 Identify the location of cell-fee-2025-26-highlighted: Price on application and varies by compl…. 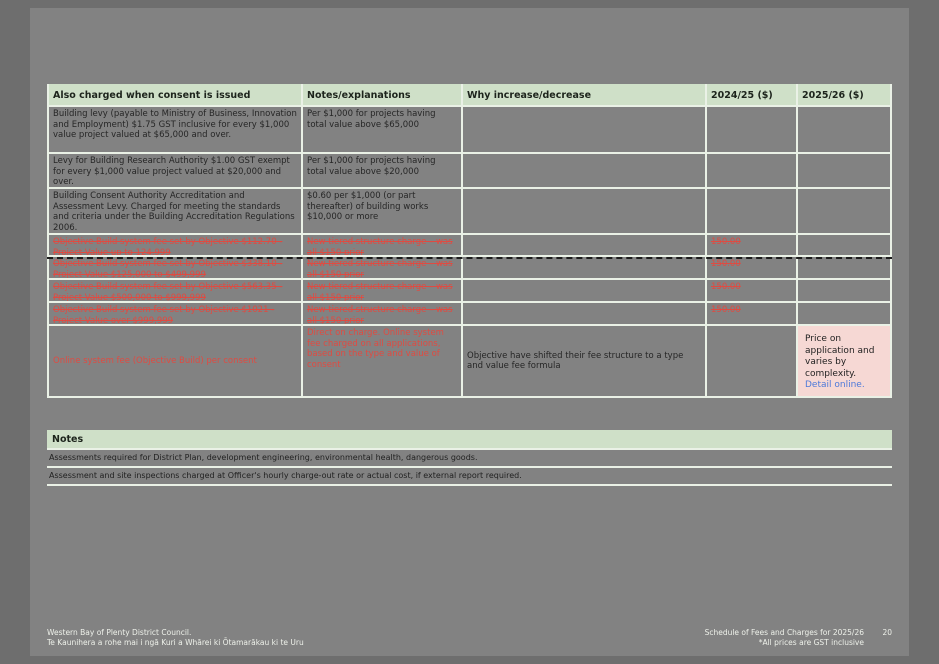
(845, 361).